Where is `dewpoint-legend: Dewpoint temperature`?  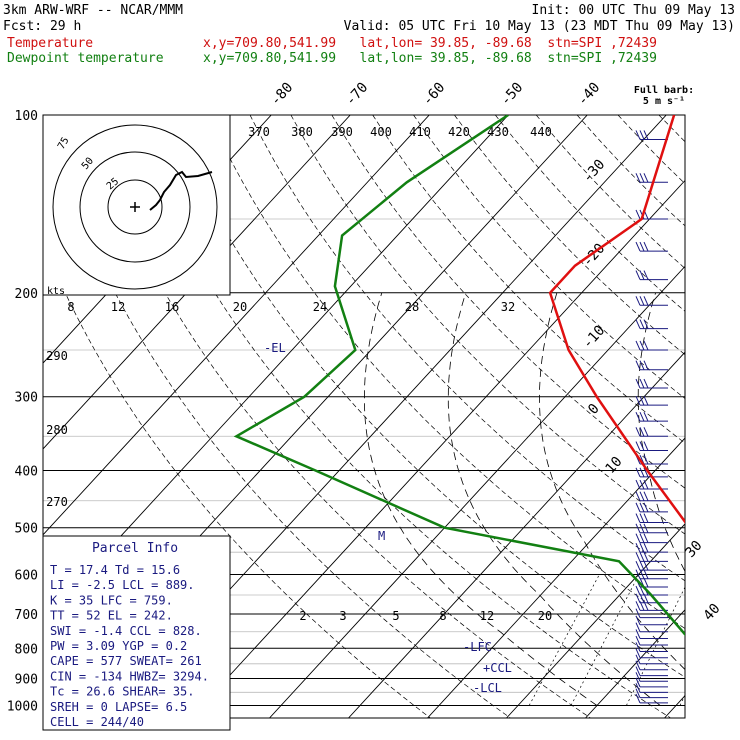
dewpoint-legend: Dewpoint temperature is located at coordinates (85, 58).